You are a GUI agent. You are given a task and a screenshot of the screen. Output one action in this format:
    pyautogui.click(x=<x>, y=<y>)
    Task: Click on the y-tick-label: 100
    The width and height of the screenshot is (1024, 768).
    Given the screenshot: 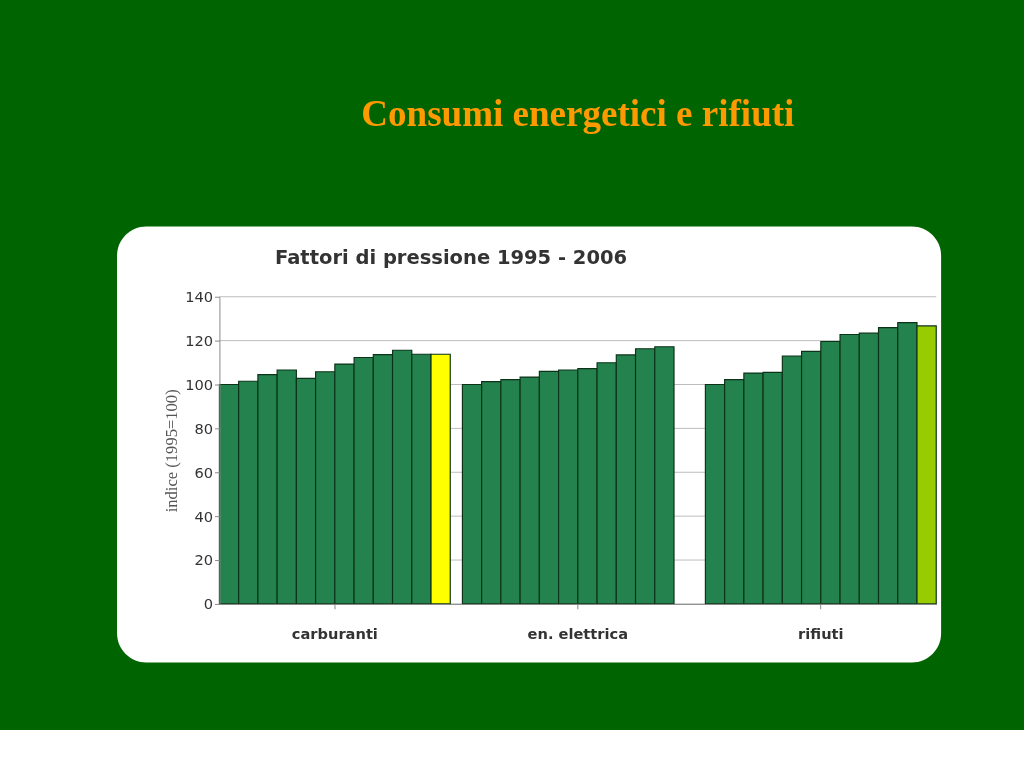 What is the action you would take?
    pyautogui.click(x=199, y=384)
    